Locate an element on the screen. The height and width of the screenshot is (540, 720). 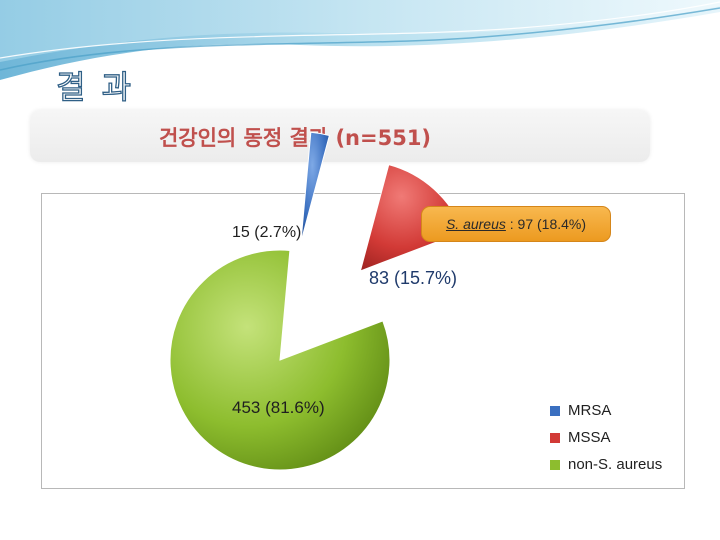
legend-swatch-mrsa is located at coordinates (555, 410).